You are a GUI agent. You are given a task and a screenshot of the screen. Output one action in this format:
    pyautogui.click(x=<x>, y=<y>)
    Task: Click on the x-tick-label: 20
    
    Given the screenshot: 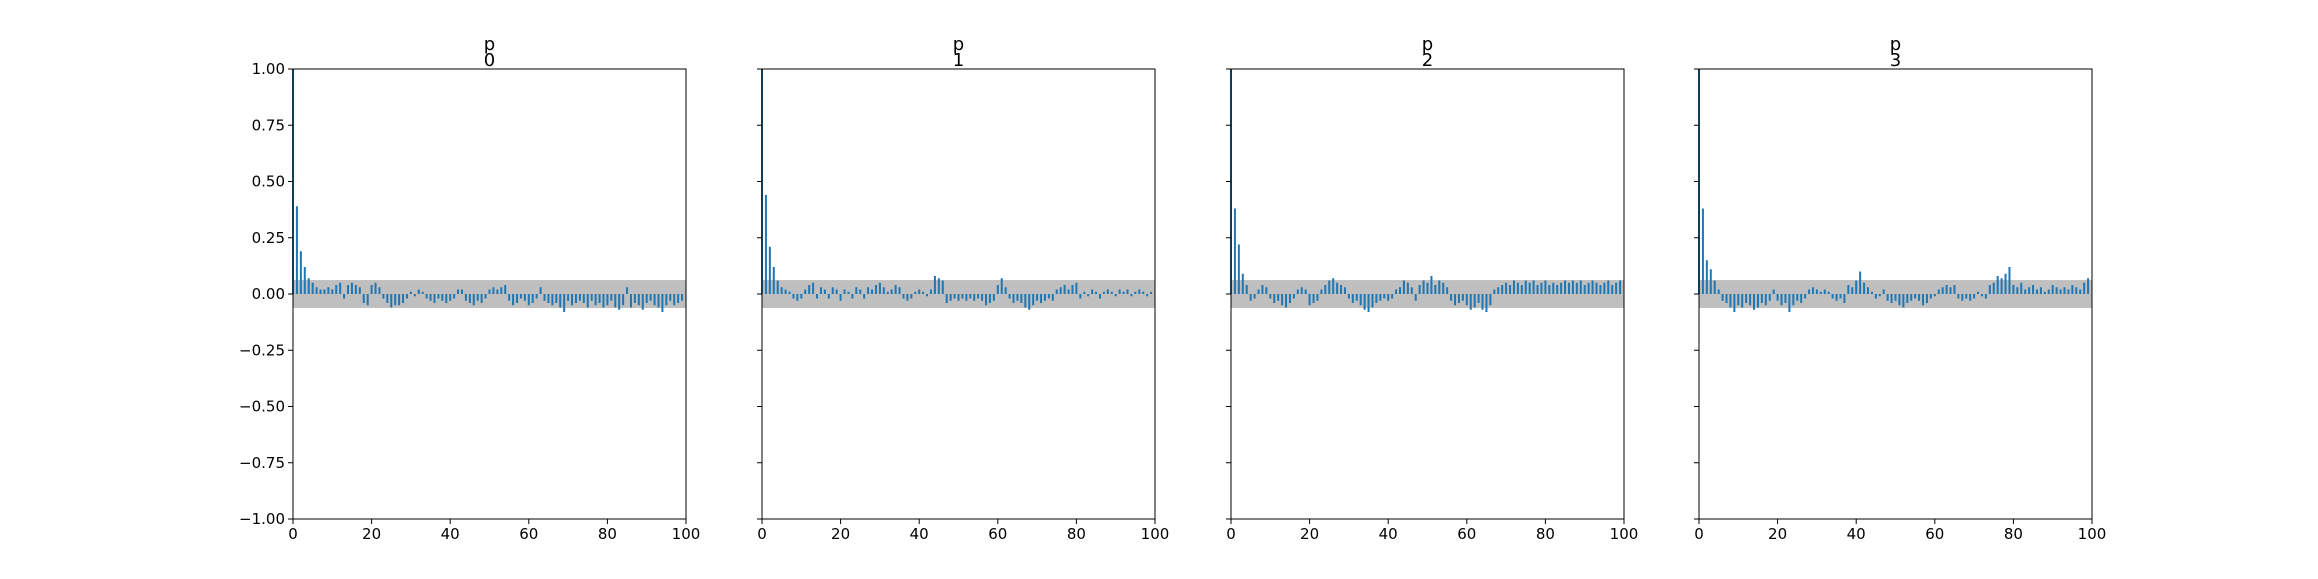 What is the action you would take?
    pyautogui.click(x=840, y=534)
    